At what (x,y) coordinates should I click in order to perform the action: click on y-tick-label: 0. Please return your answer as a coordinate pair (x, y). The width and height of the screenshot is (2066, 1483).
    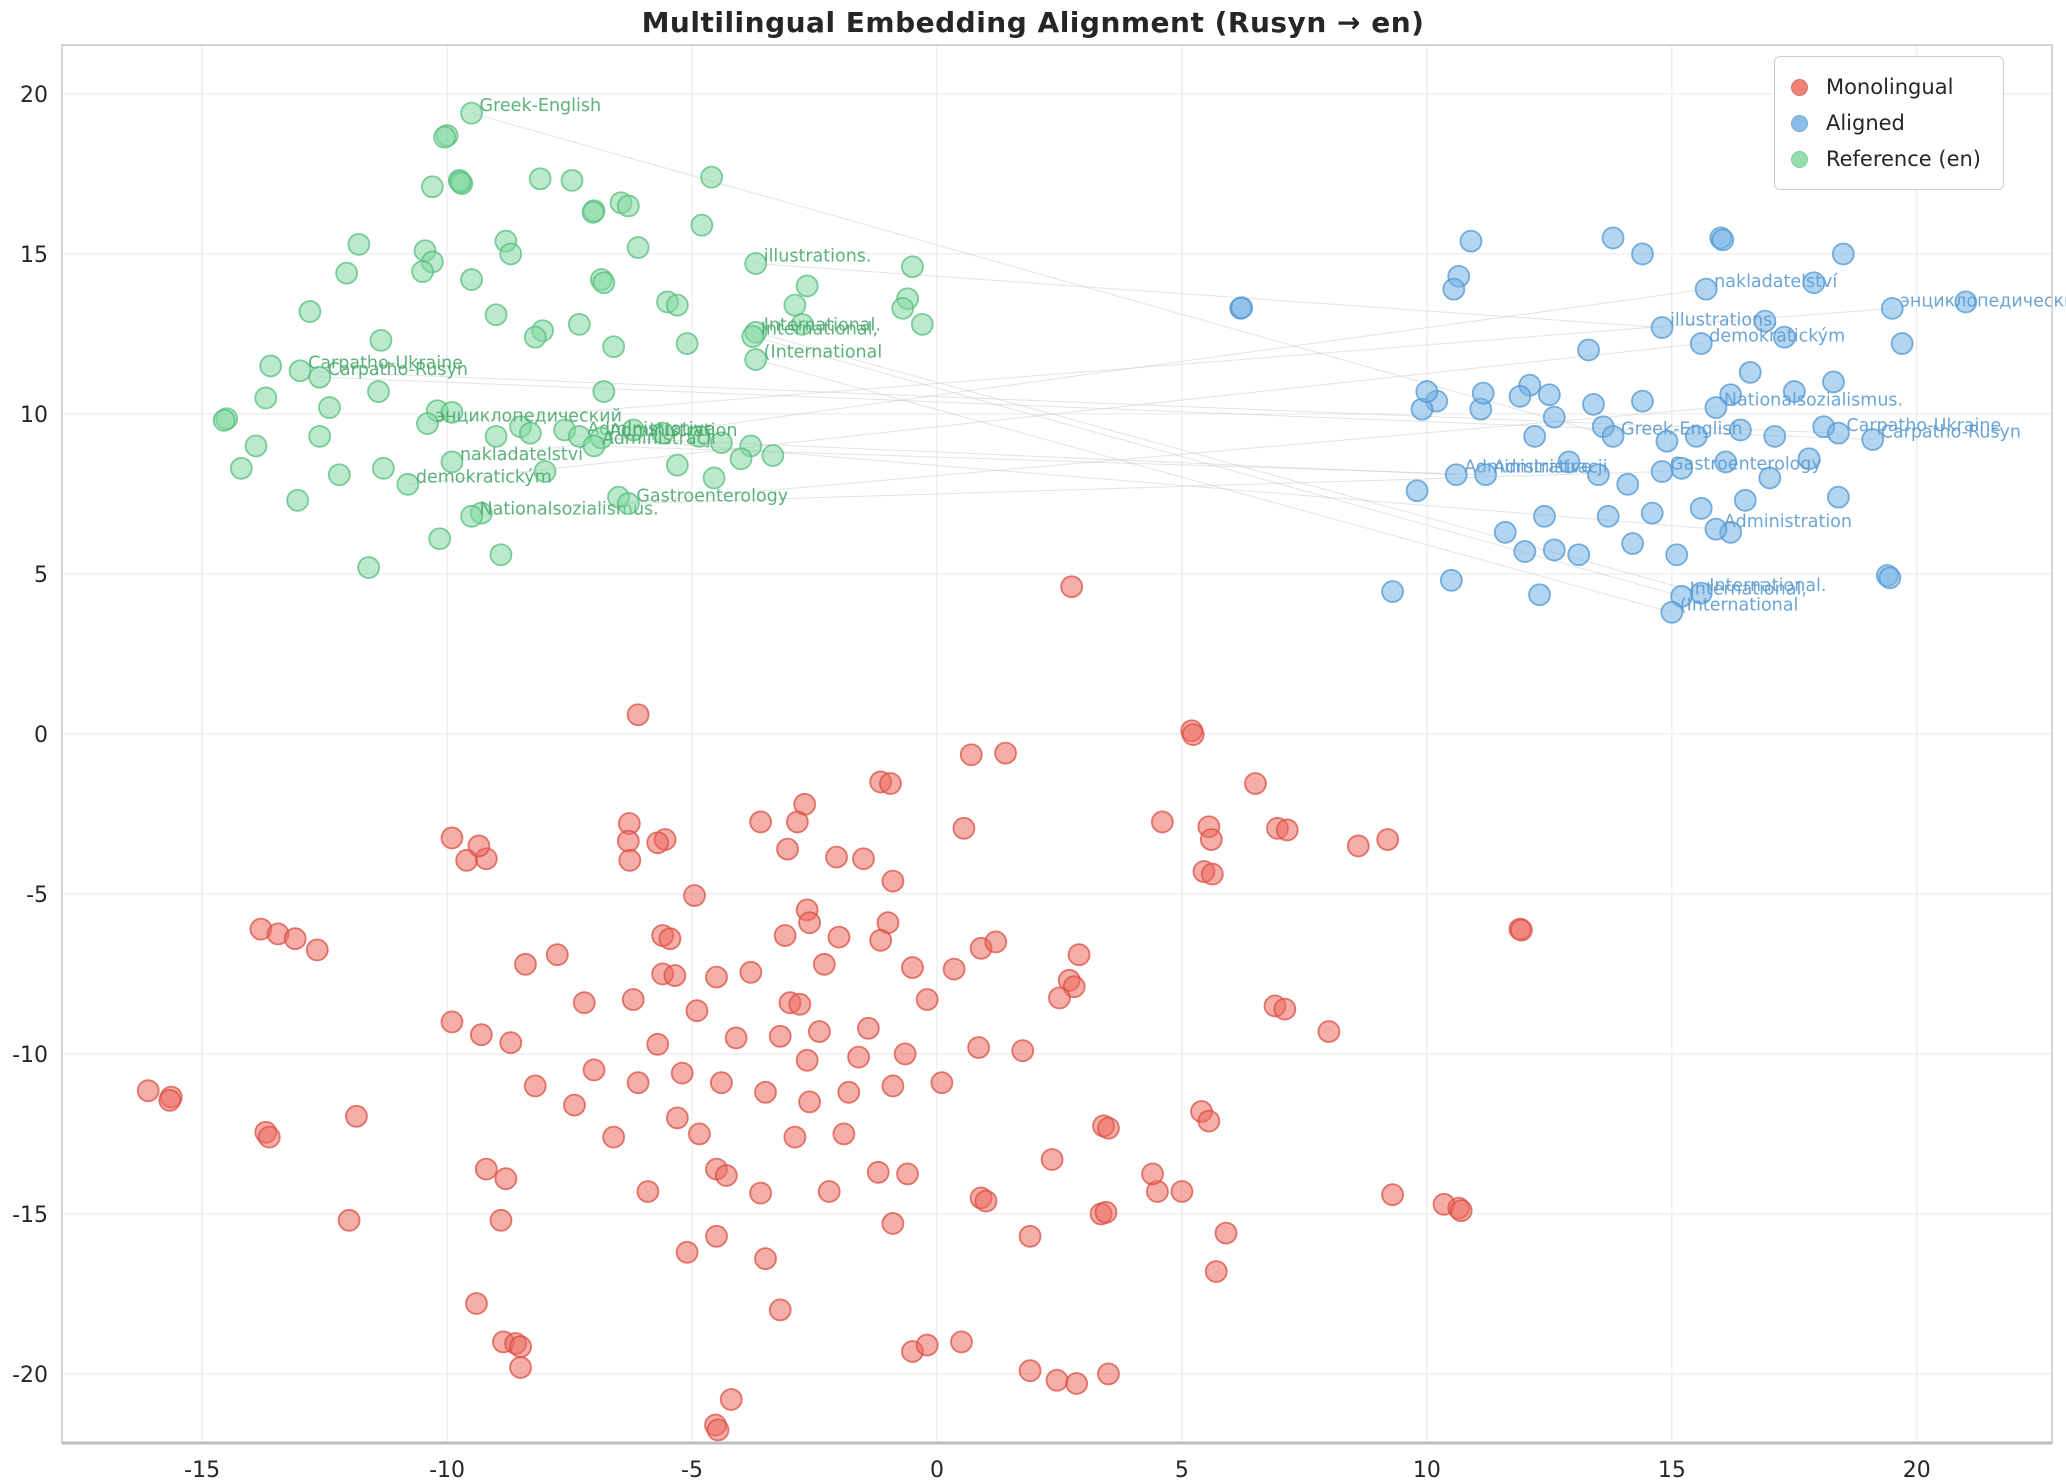
    Looking at the image, I should click on (41, 735).